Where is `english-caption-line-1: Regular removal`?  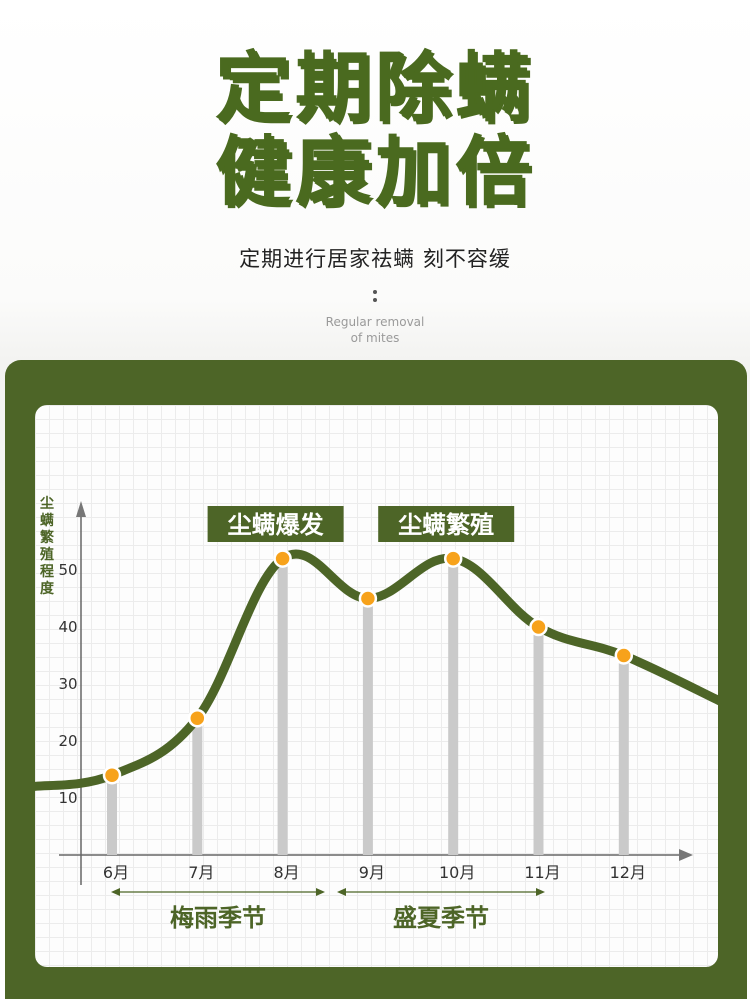 english-caption-line-1: Regular removal is located at coordinates (375, 322).